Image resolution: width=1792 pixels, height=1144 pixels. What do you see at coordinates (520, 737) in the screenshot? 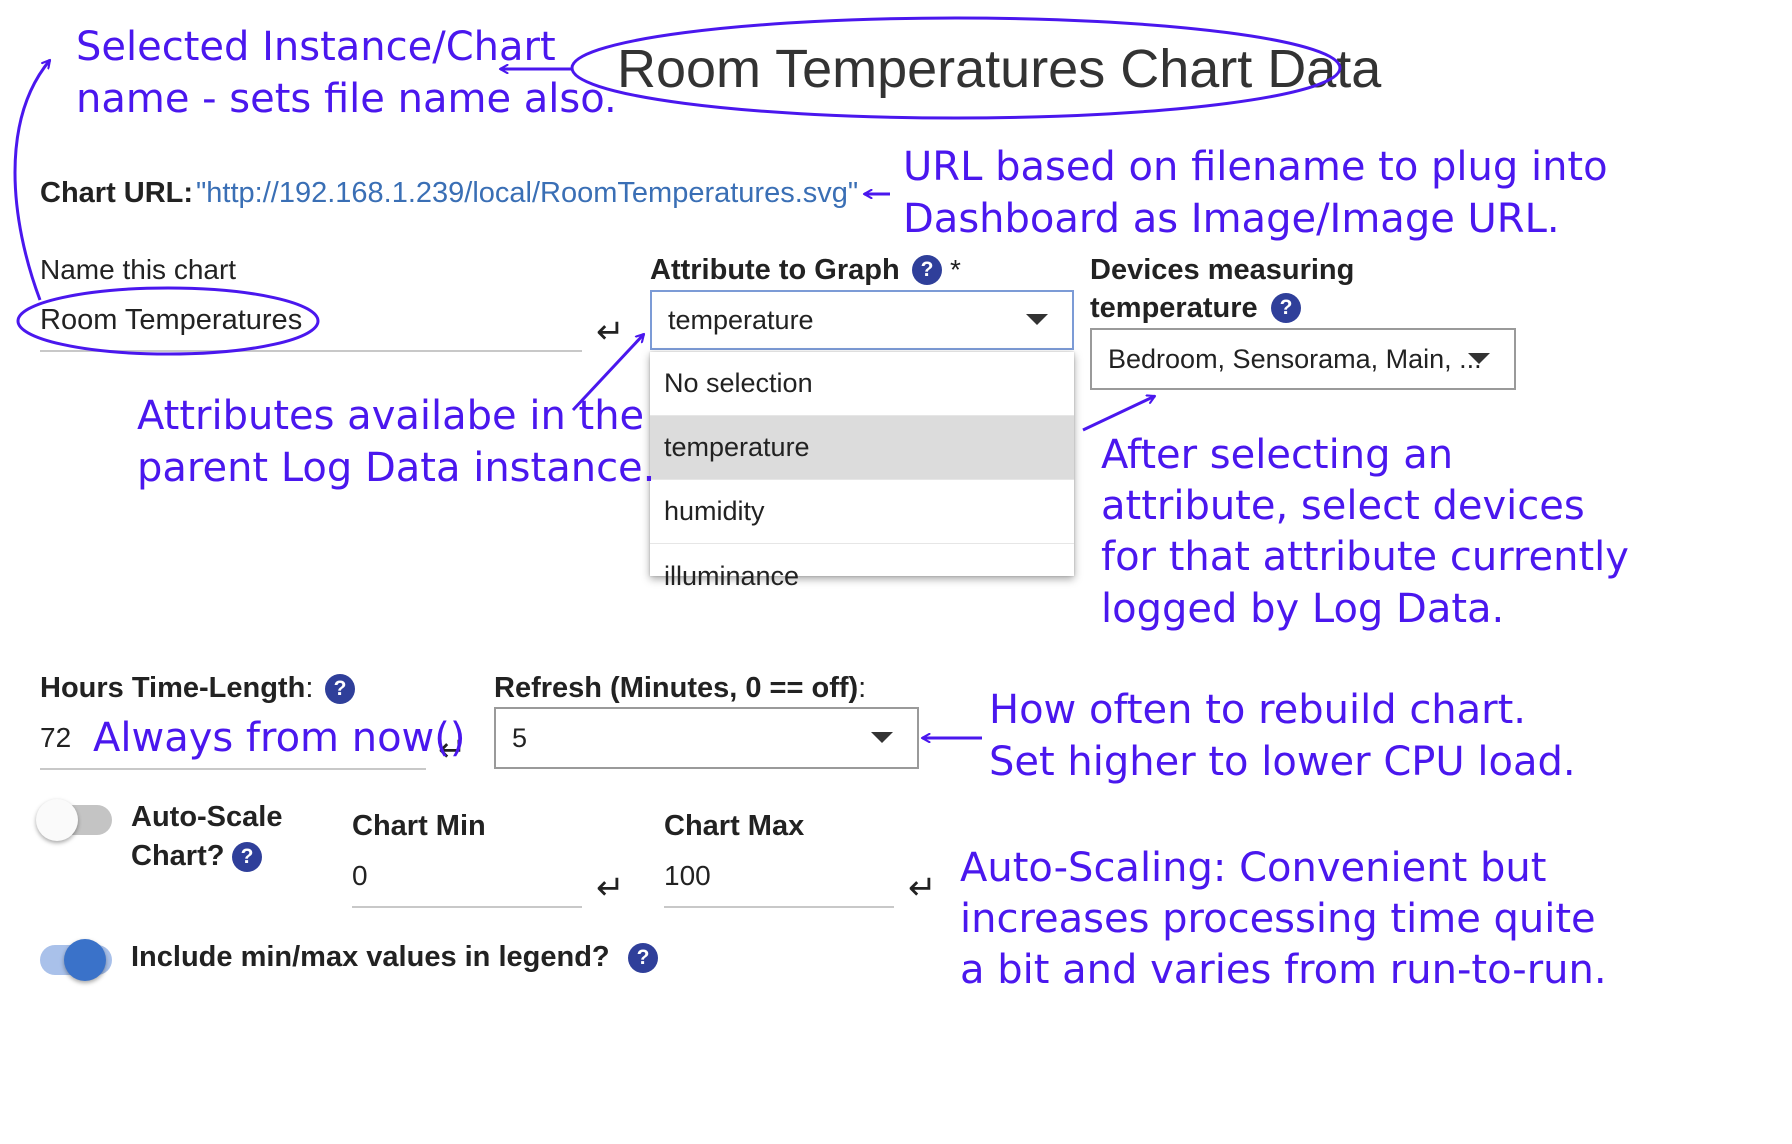
I see `refresh-select-value: 5` at bounding box center [520, 737].